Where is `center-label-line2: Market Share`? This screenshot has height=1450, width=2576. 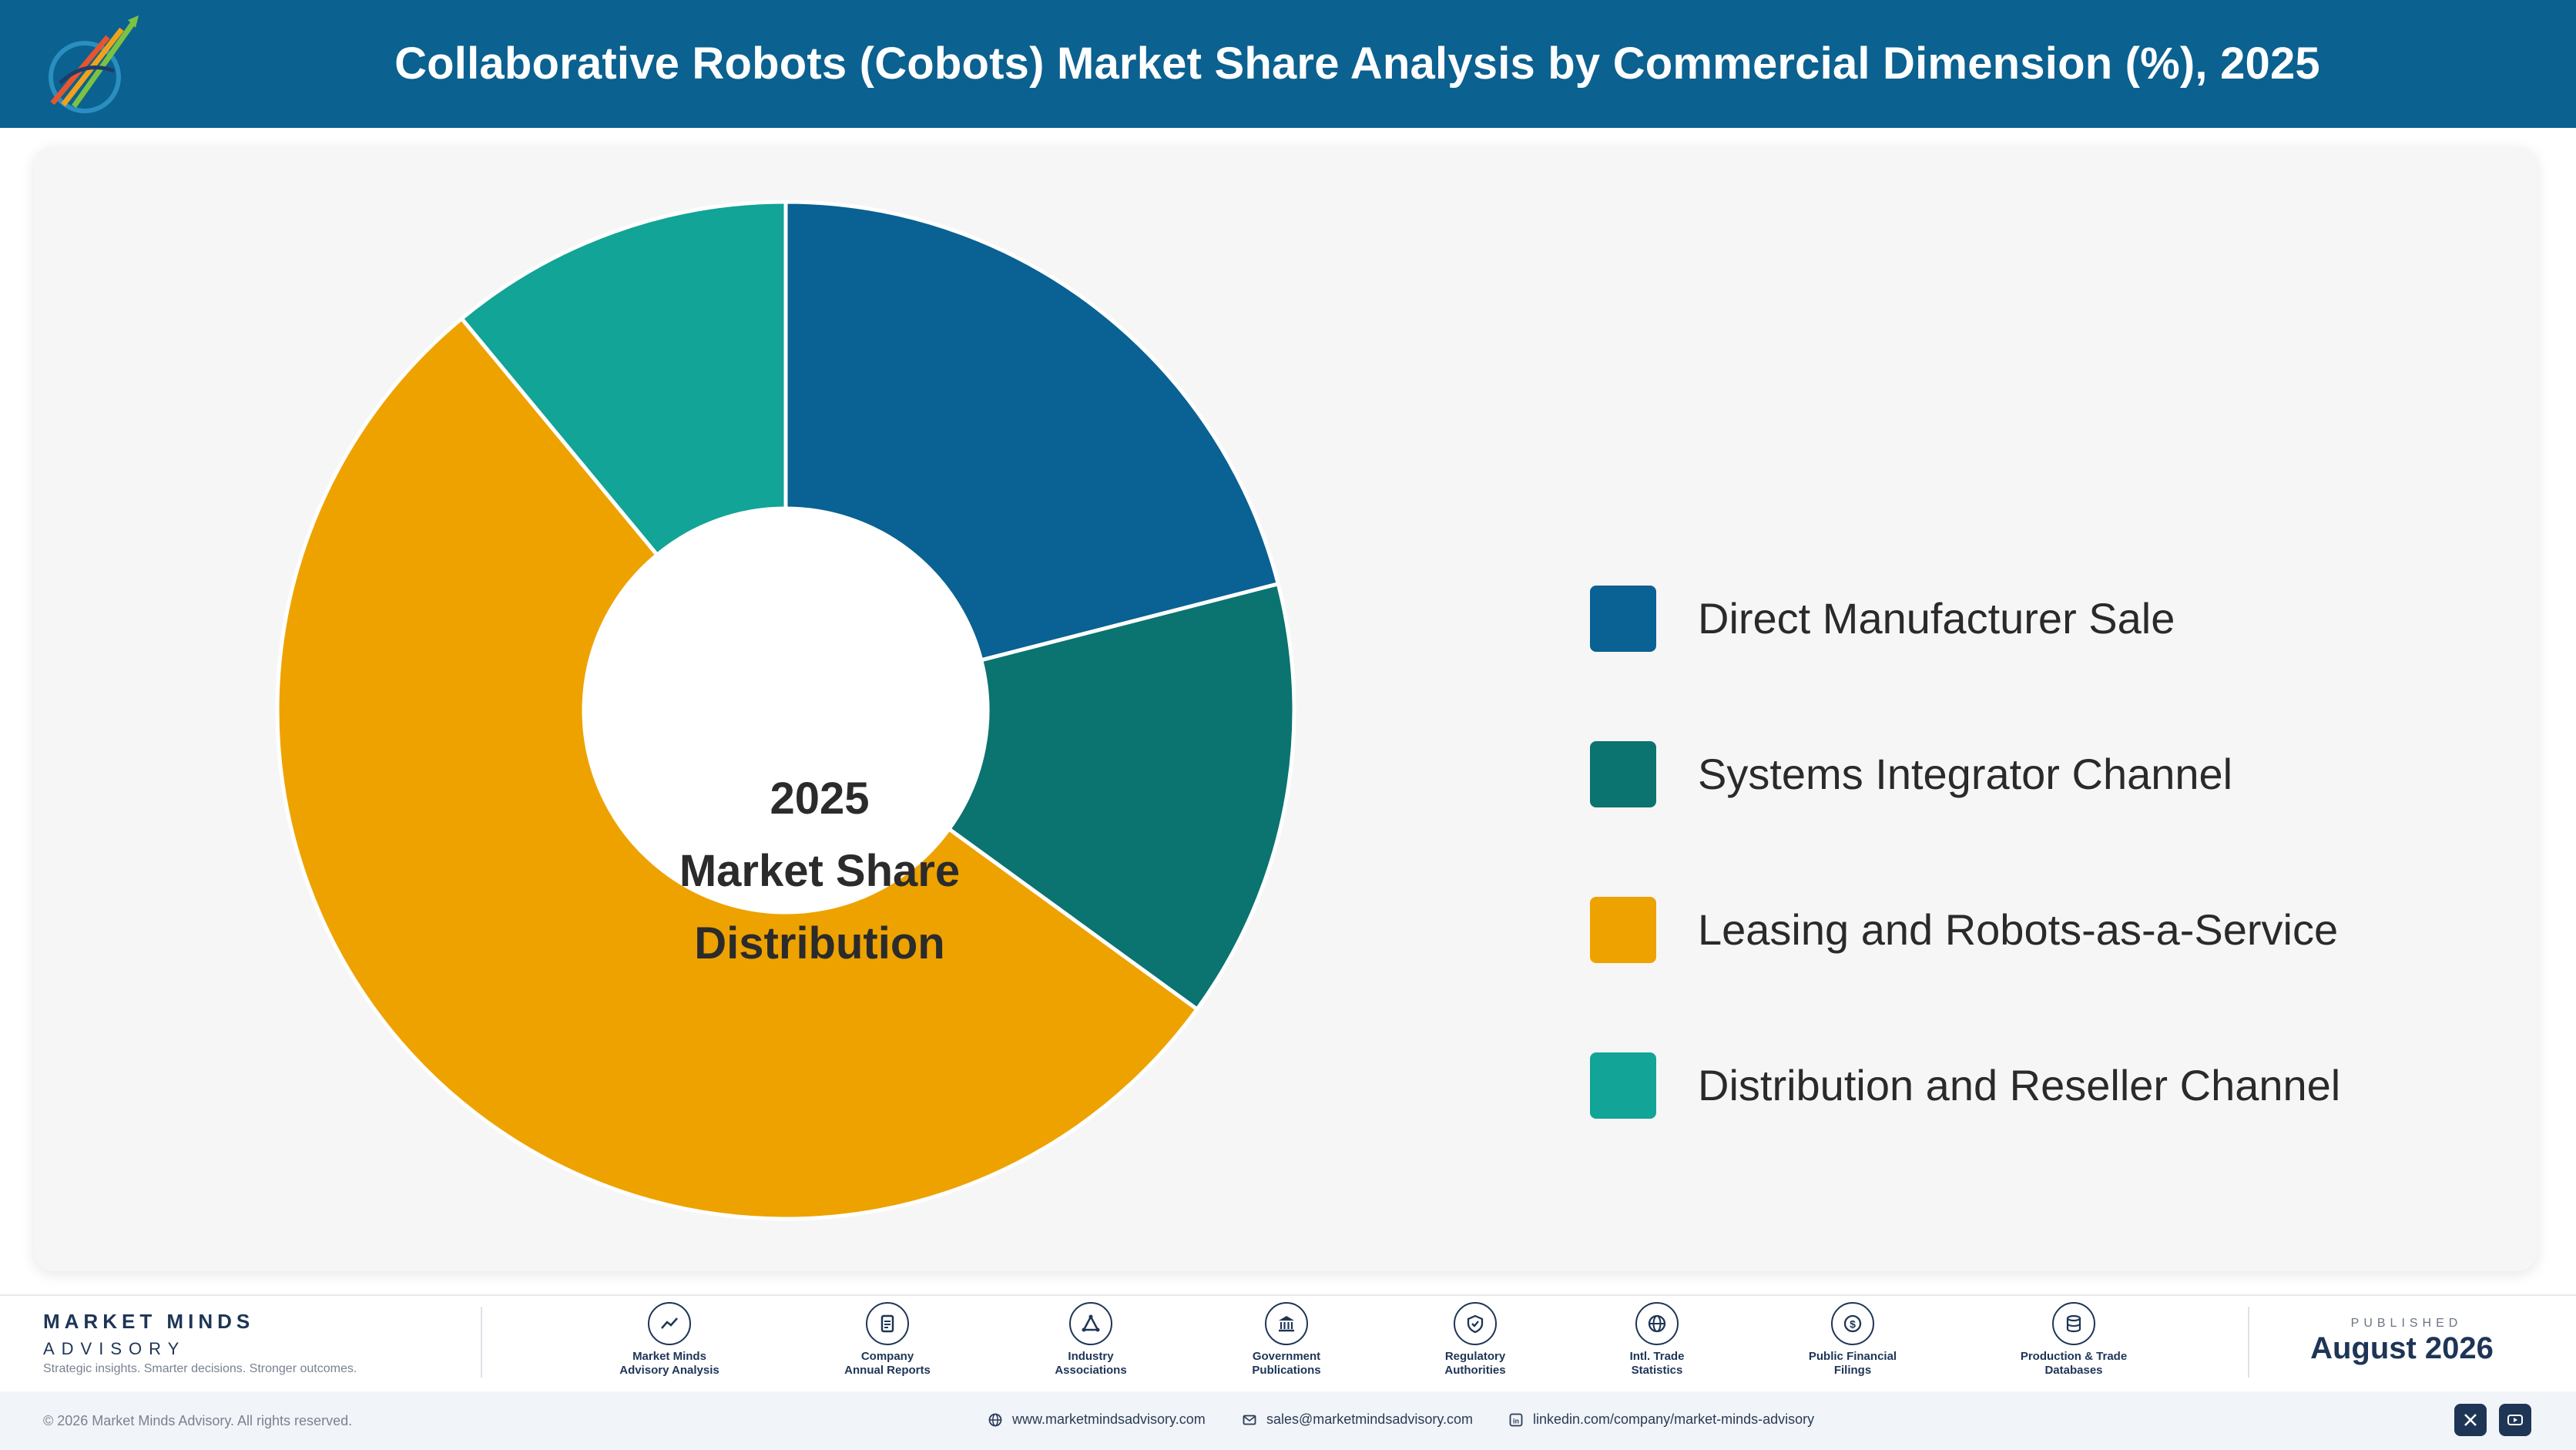 center-label-line2: Market Share is located at coordinates (820, 871).